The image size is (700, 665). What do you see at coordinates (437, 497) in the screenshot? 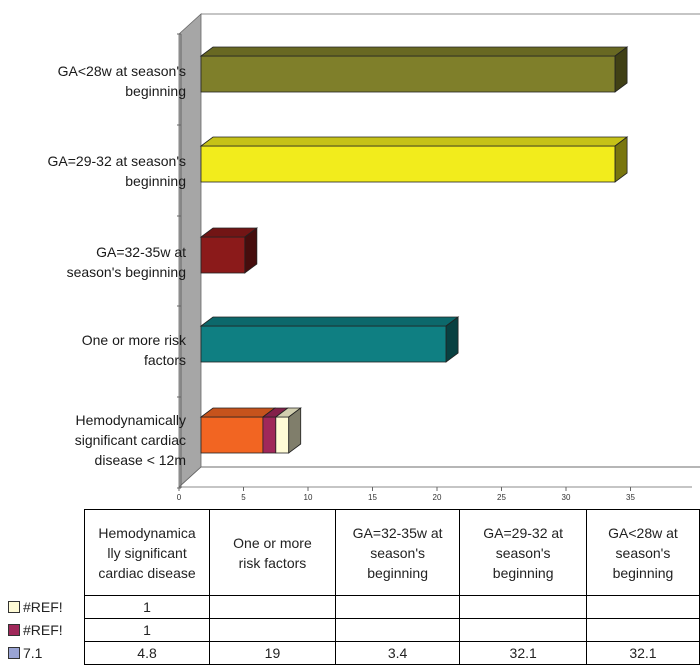
I see `x-tick-label: 20` at bounding box center [437, 497].